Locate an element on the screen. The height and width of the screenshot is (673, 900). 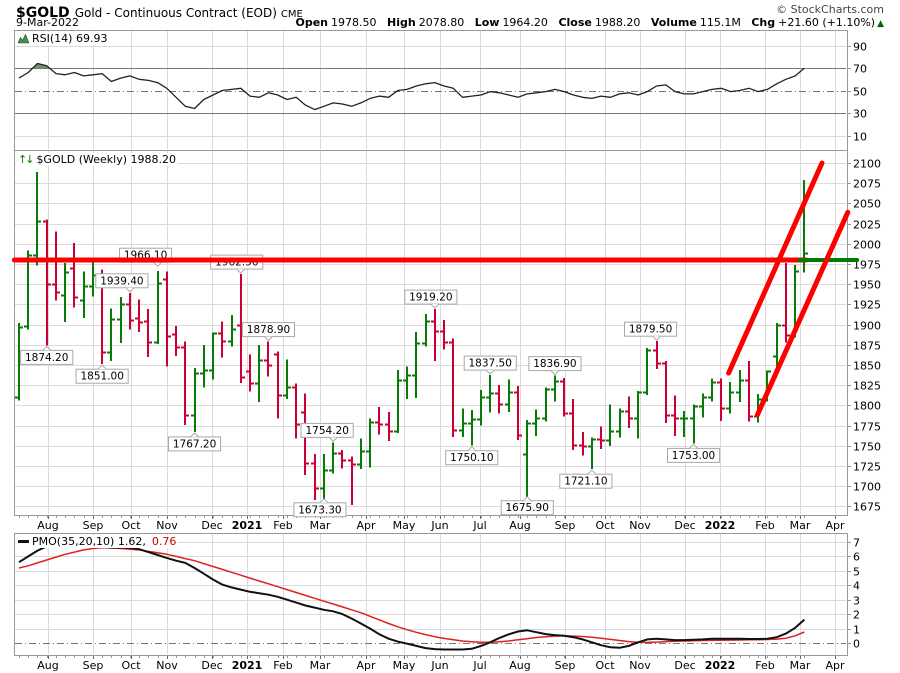
axis-tick-label: 2025 is located at coordinates (867, 225).